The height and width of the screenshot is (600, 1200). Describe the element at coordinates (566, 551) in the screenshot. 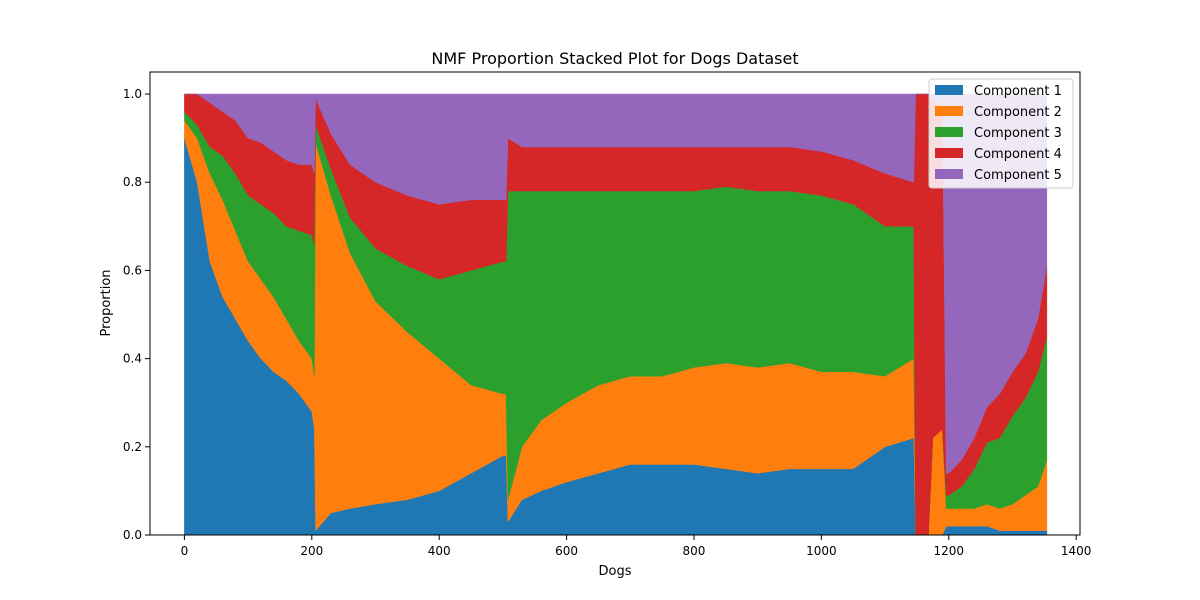

I see `x-tick-label: 600` at that location.